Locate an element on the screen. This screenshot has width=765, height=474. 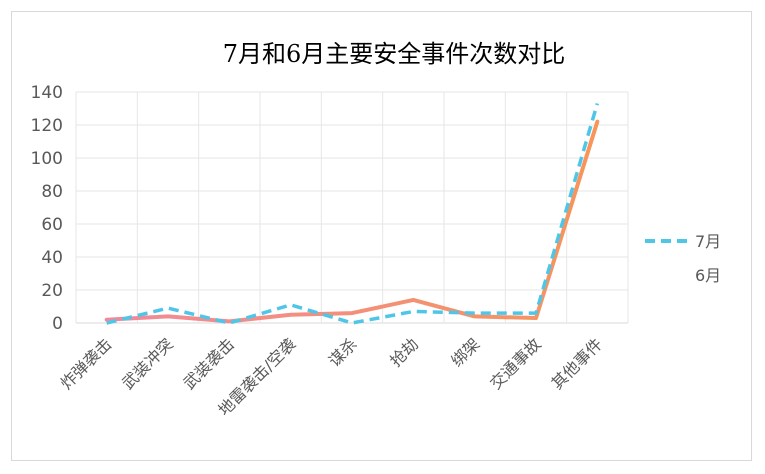
y-tick-label: 80 is located at coordinates (52, 192).